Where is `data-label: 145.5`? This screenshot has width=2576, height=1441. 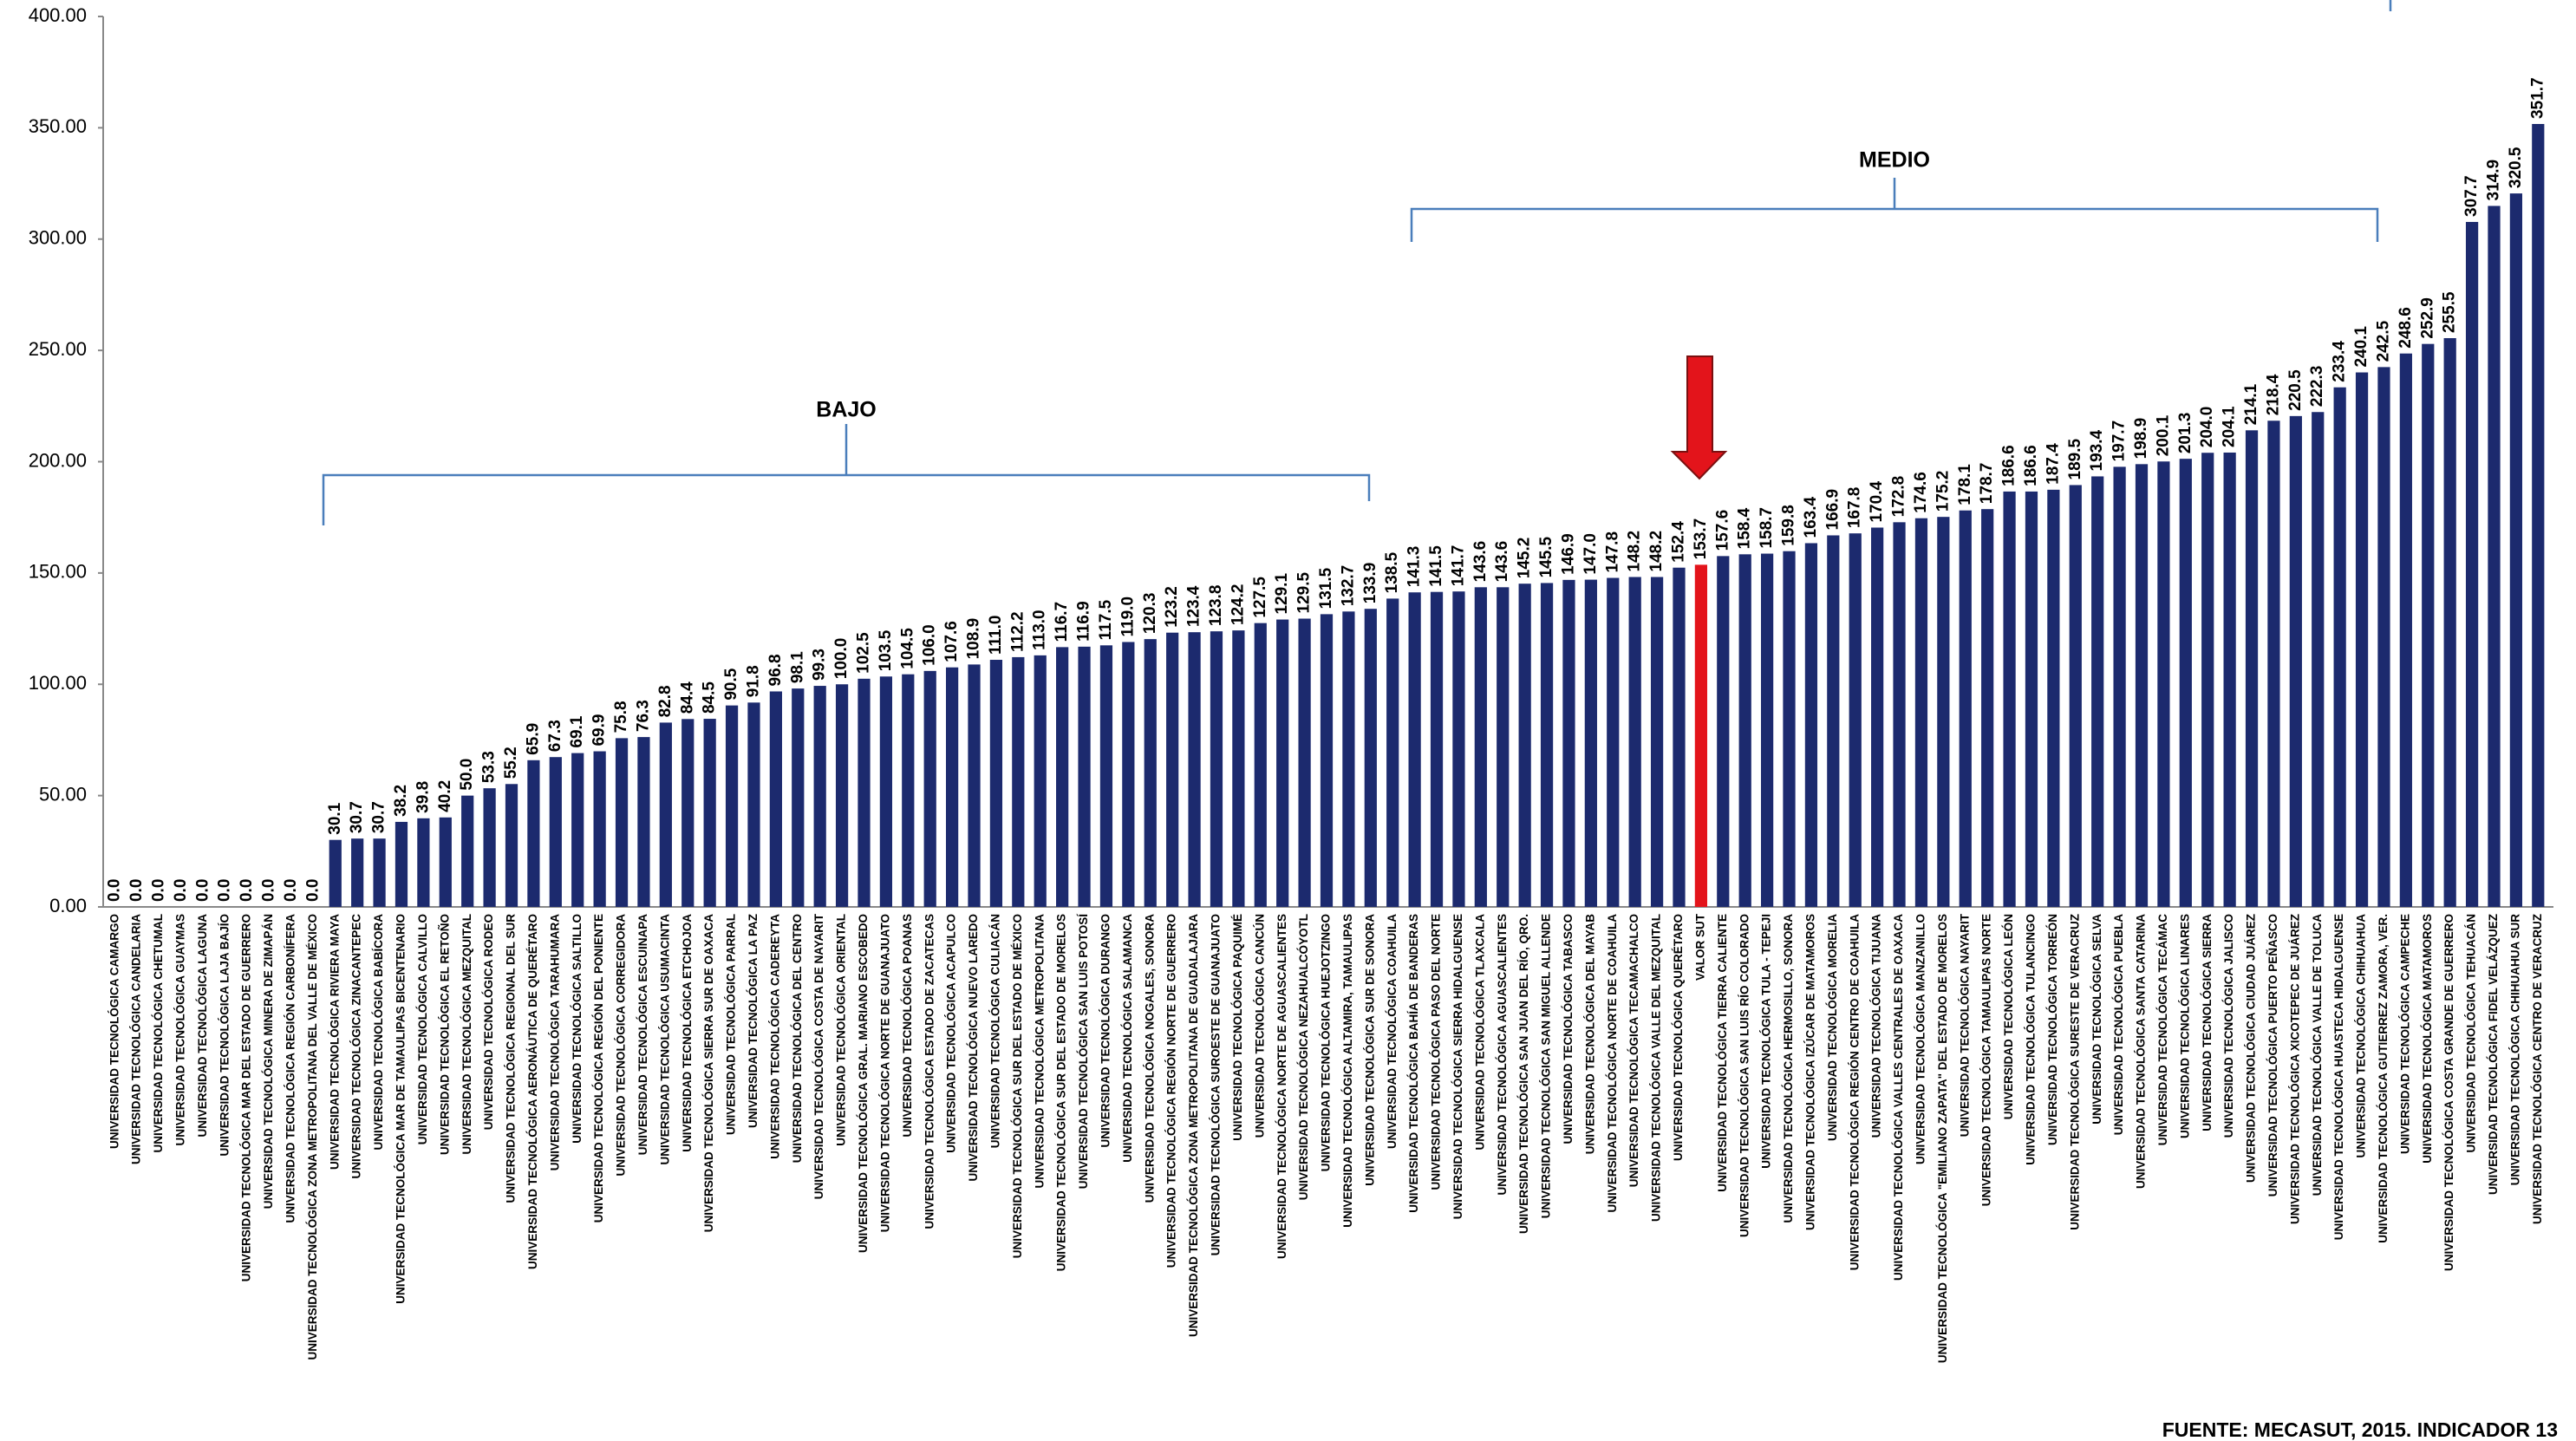 data-label: 145.5 is located at coordinates (1546, 556).